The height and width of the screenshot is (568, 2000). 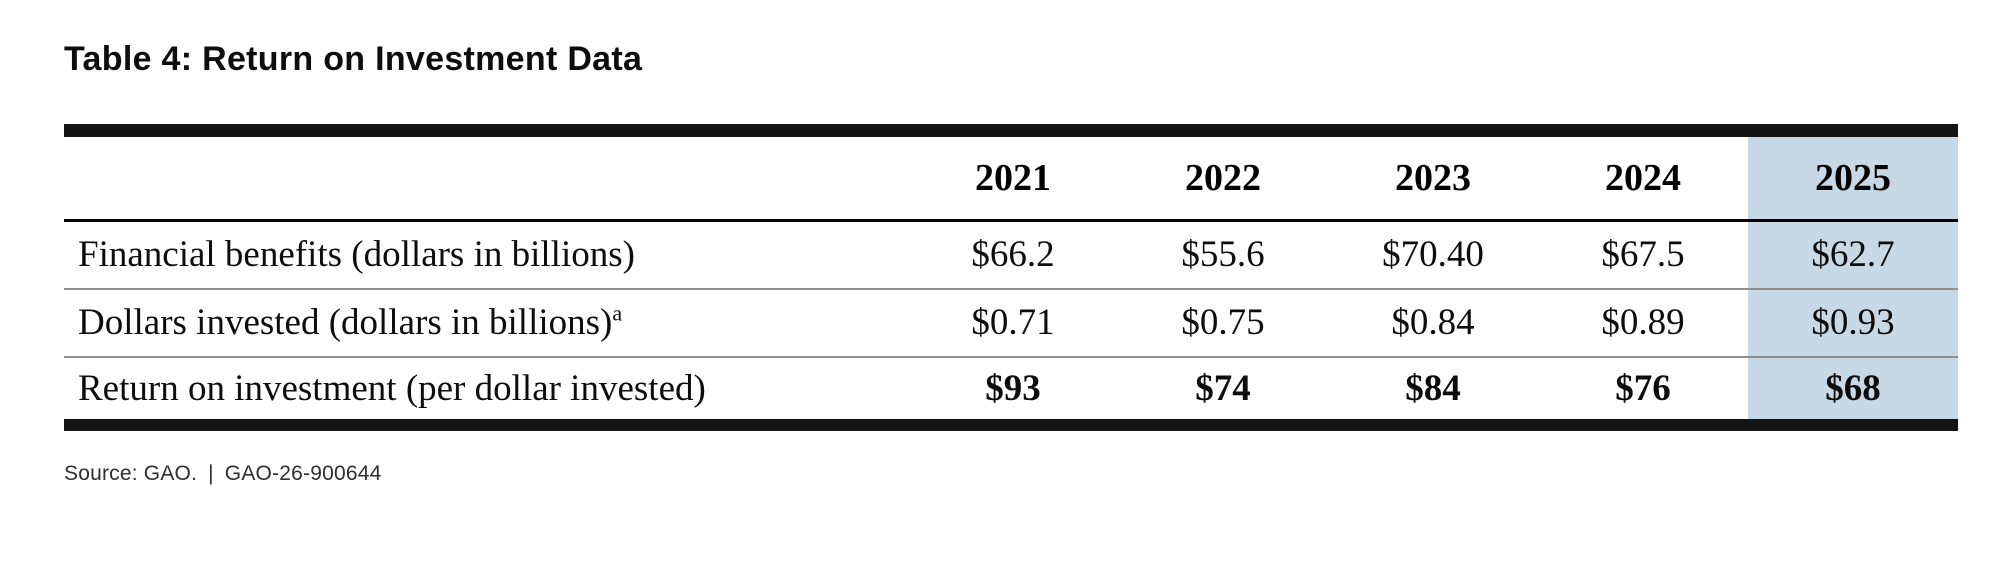 I want to click on table-cell-highlighted: $0.93, so click(x=1853, y=323).